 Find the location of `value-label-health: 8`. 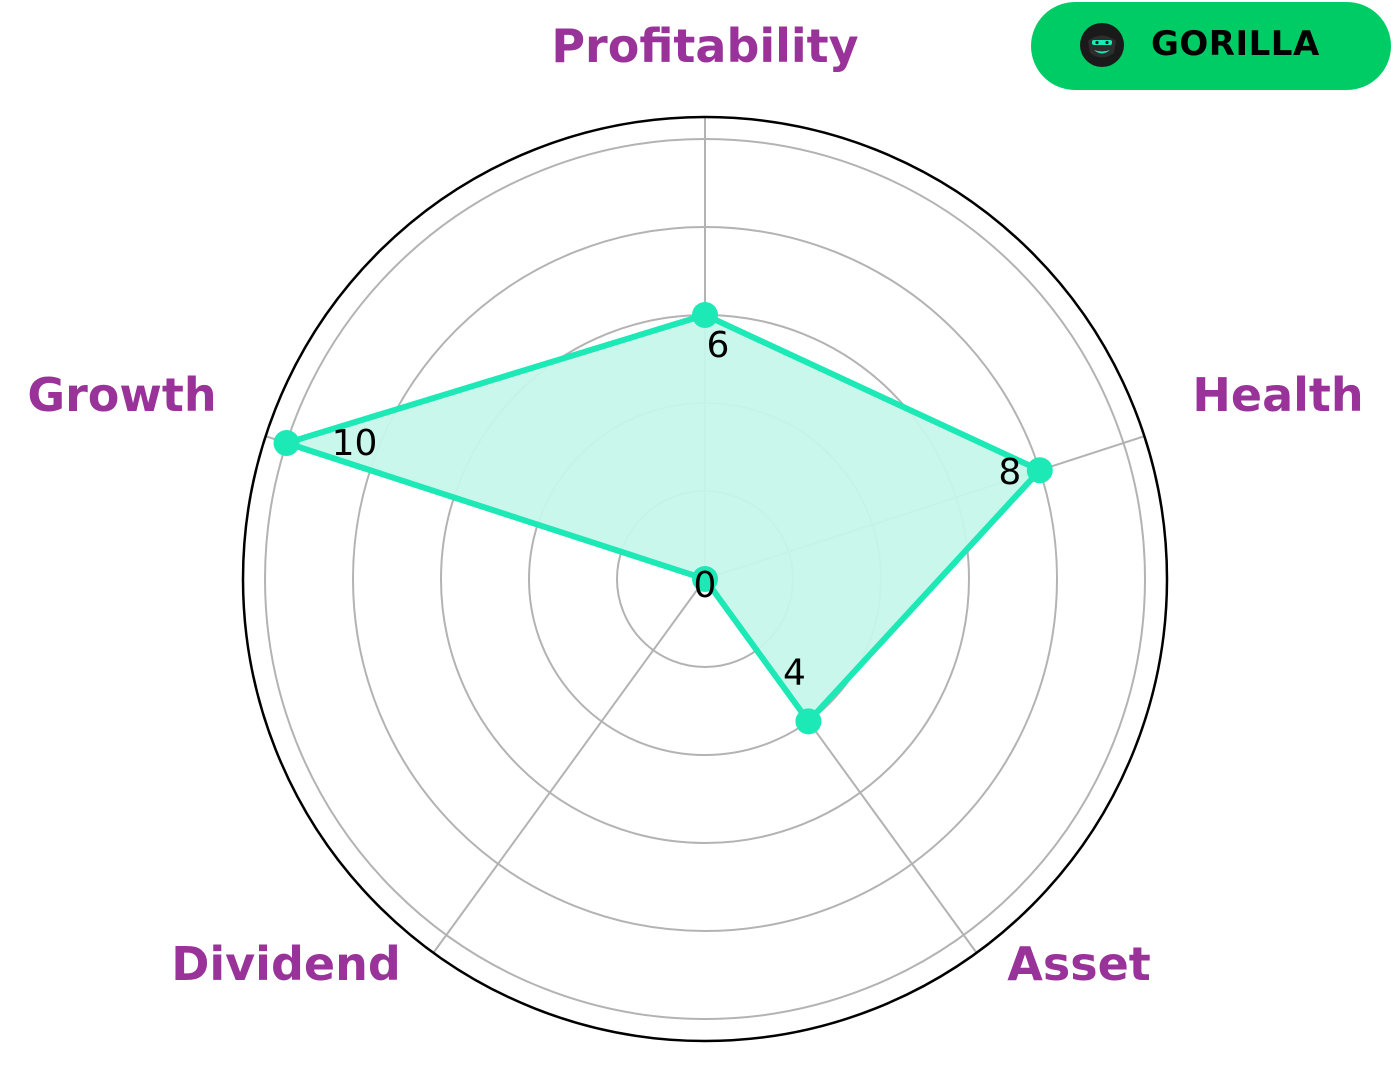

value-label-health: 8 is located at coordinates (1009, 472).